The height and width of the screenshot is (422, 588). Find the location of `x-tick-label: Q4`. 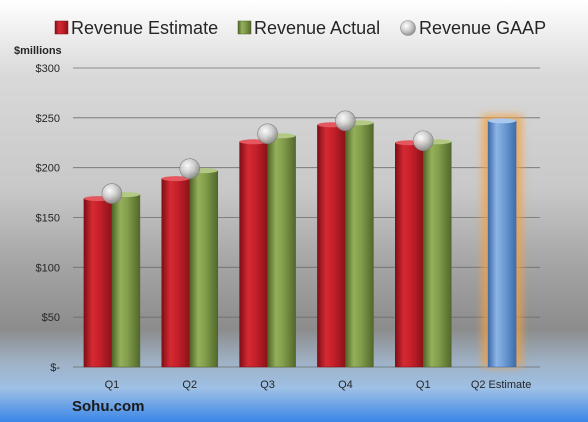

x-tick-label: Q4 is located at coordinates (345, 385).